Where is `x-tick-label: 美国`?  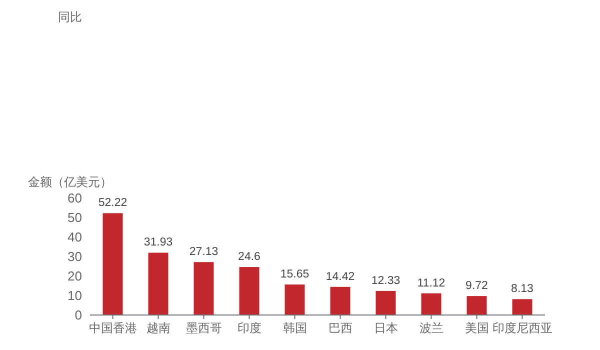
x-tick-label: 美国 is located at coordinates (476, 328).